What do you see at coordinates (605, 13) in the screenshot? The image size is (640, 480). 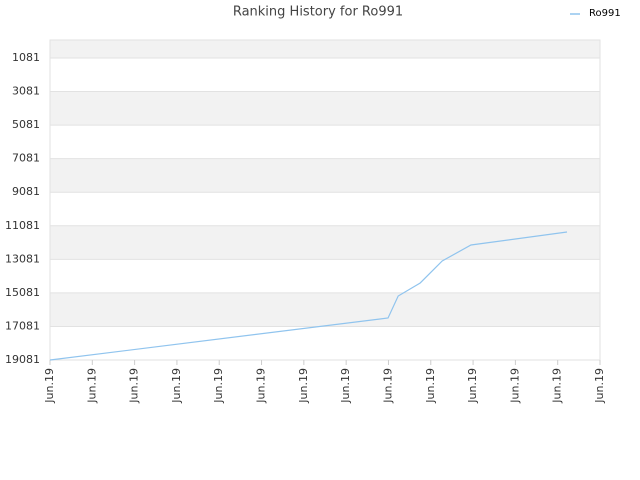 I see `legend-label: Ro991` at bounding box center [605, 13].